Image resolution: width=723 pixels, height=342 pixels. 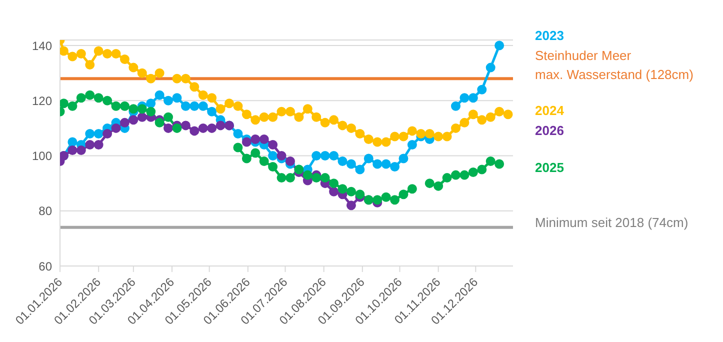 I want to click on y-tick-label: 80, so click(x=45, y=211).